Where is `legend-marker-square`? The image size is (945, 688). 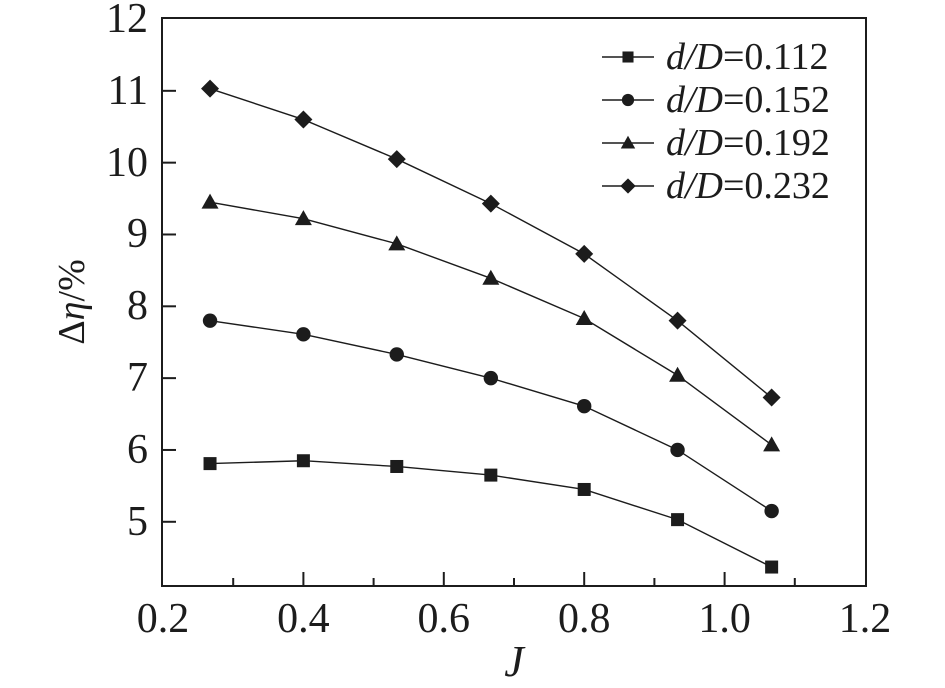 legend-marker-square is located at coordinates (628, 56).